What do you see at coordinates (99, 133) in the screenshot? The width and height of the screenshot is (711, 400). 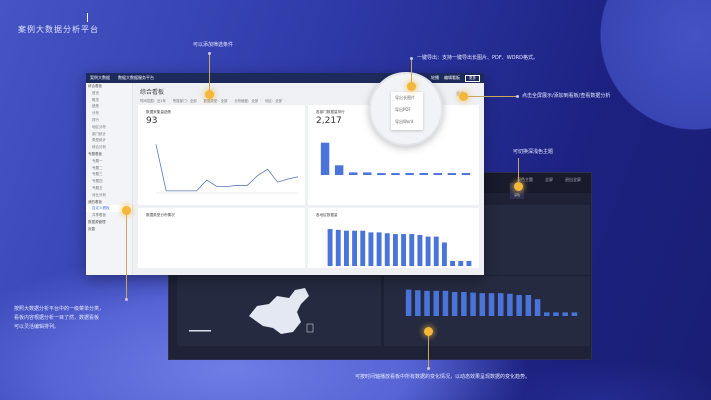 I see `sidebar-item: 部门统计` at bounding box center [99, 133].